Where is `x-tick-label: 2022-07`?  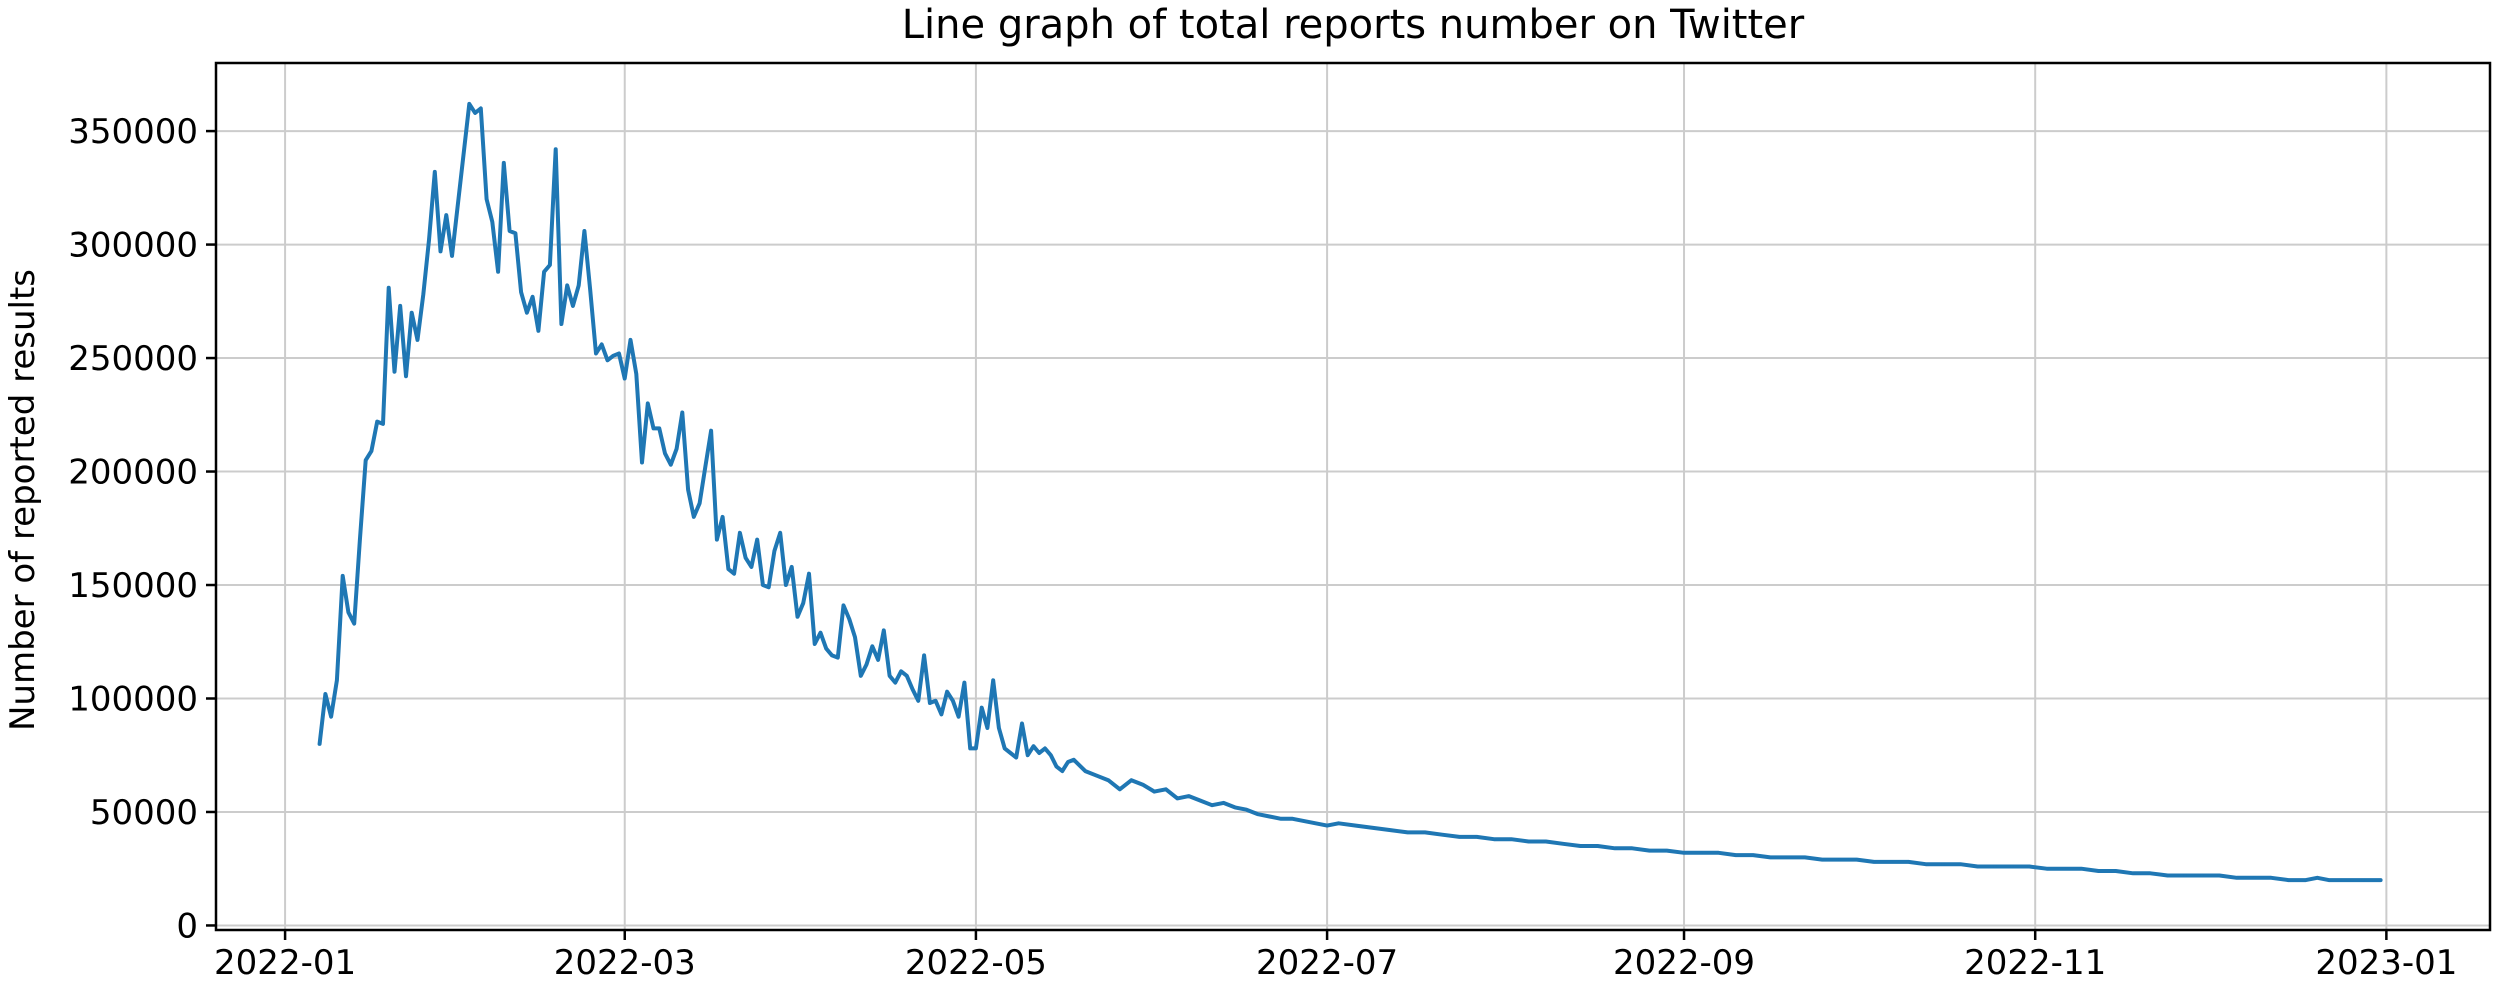 x-tick-label: 2022-07 is located at coordinates (1327, 963).